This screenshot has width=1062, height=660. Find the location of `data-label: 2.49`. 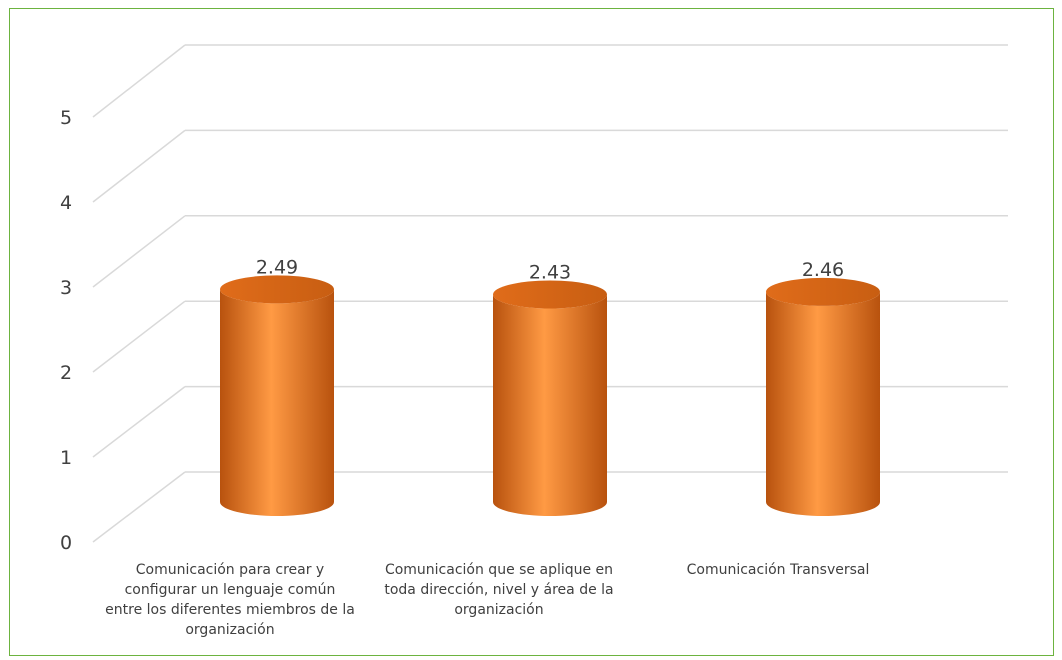

data-label: 2.49 is located at coordinates (277, 267).